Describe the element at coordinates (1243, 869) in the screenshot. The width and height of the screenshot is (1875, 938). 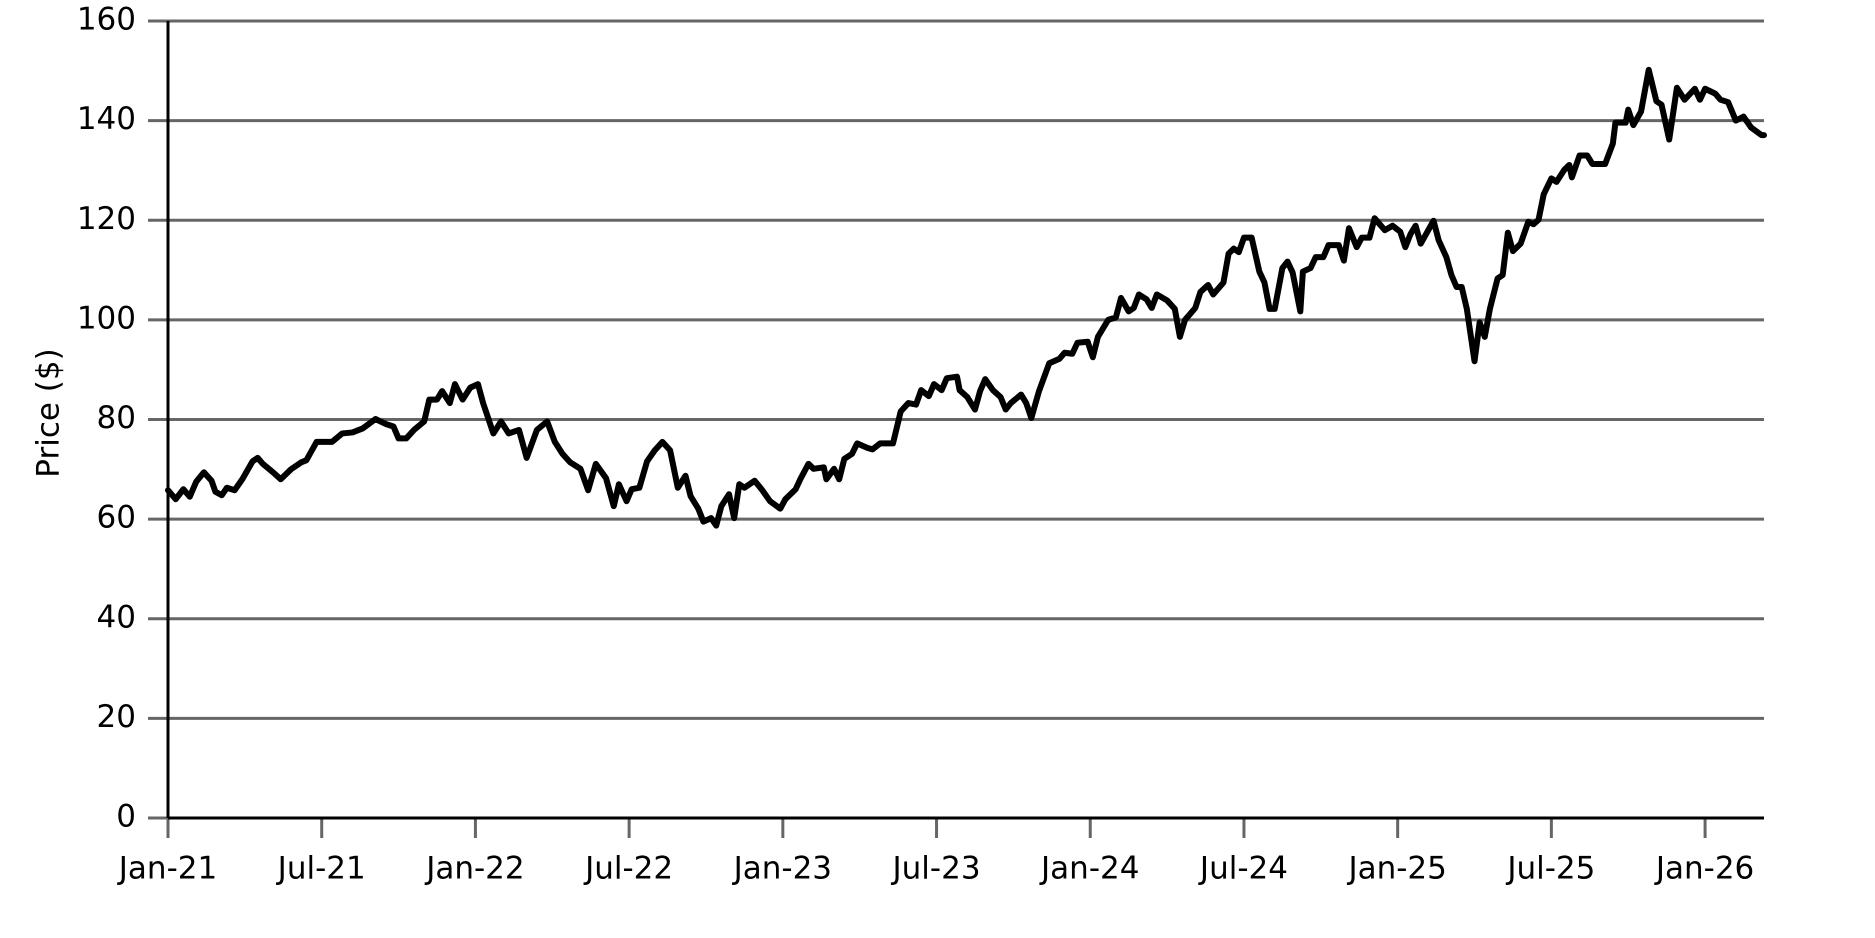
I see `x-tick-label: Jul-24` at that location.